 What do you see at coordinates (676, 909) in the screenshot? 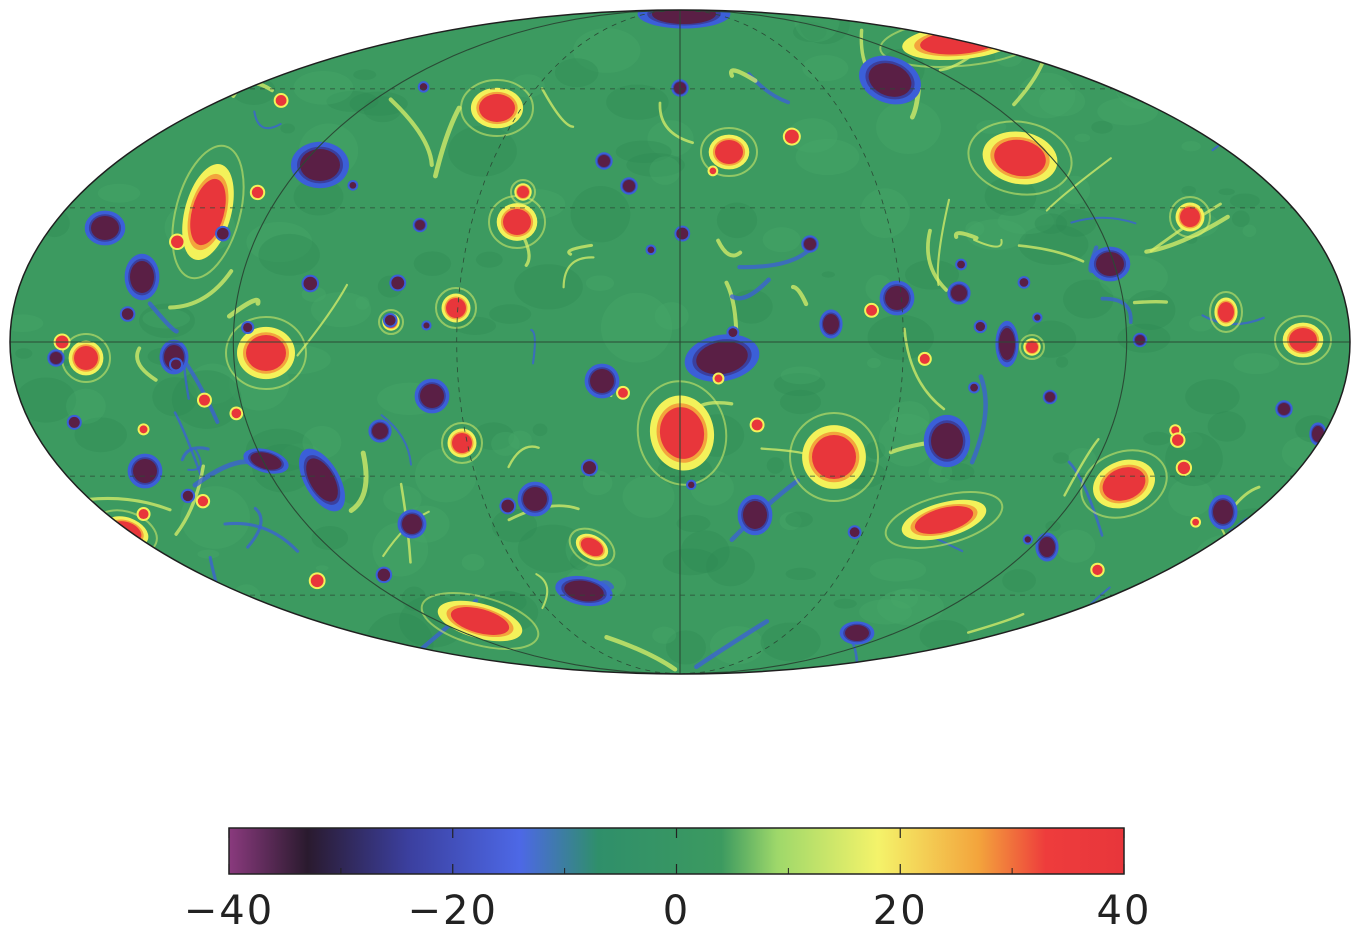
I see `colorbar-tick-label: 0` at bounding box center [676, 909].